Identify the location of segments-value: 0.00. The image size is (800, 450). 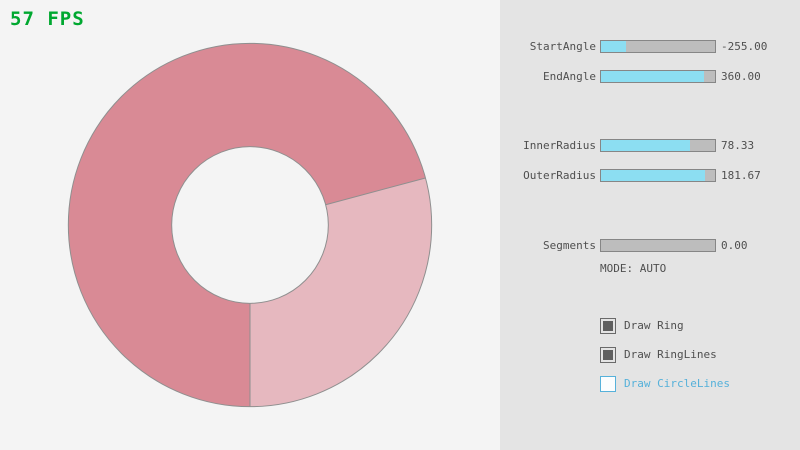
(734, 245).